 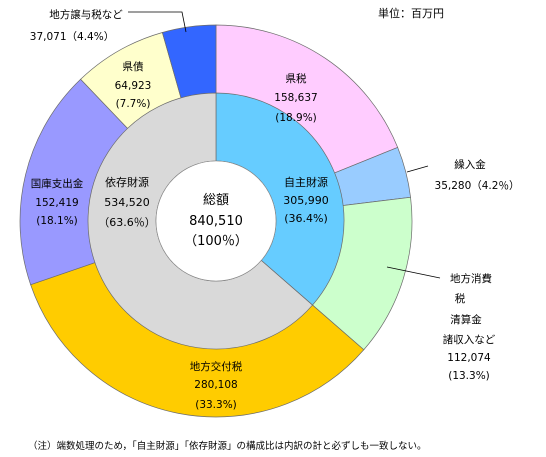 I want to click on leader-line-transfers-in, so click(x=417, y=169).